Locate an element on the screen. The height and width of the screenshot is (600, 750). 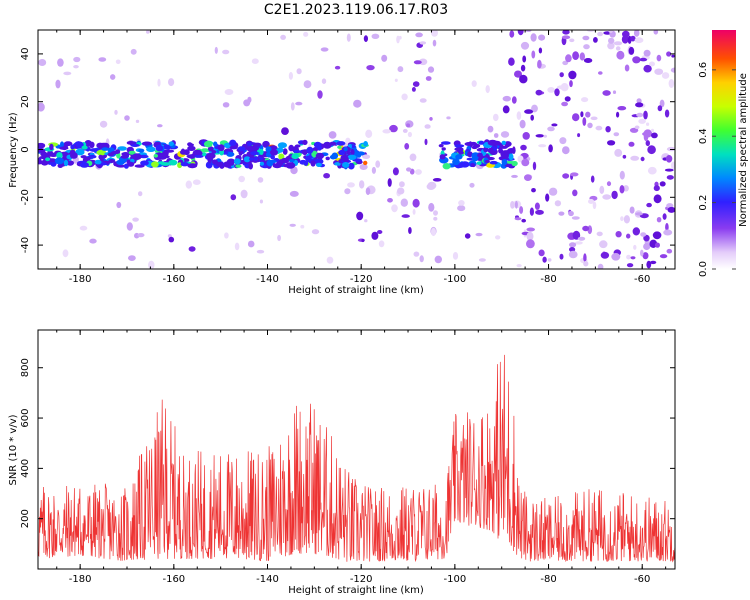
snr-x-tick-label: -120 is located at coordinates (361, 579).